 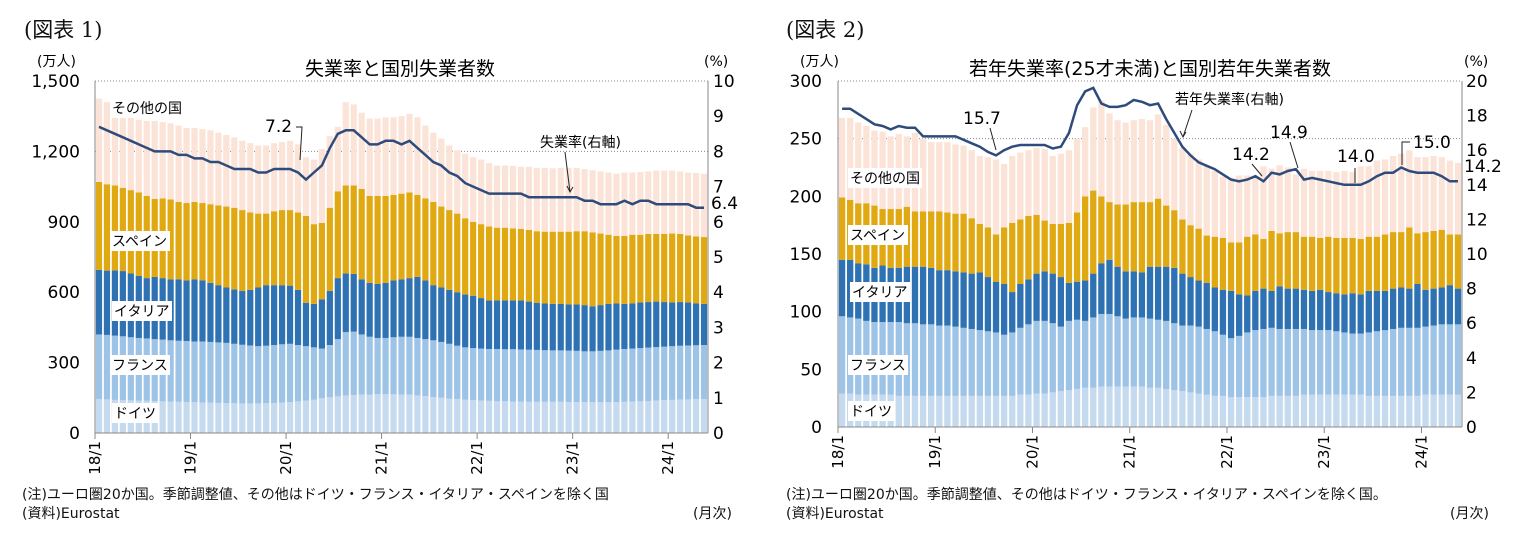 What do you see at coordinates (1471, 290) in the screenshot?
I see `y-tick-right: 8` at bounding box center [1471, 290].